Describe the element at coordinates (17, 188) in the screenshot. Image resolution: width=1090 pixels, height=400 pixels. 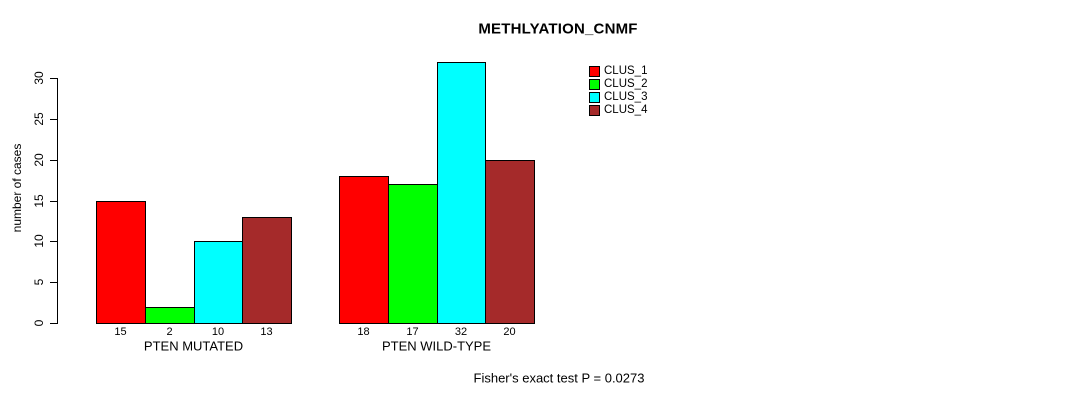
I see `y-axis-label: number of cases` at that location.